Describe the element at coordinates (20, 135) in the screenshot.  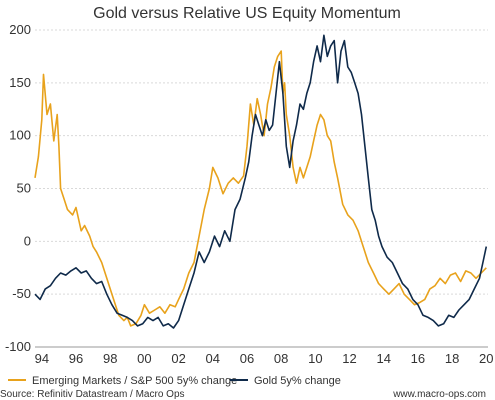
I see `y-tick-label: 100` at that location.